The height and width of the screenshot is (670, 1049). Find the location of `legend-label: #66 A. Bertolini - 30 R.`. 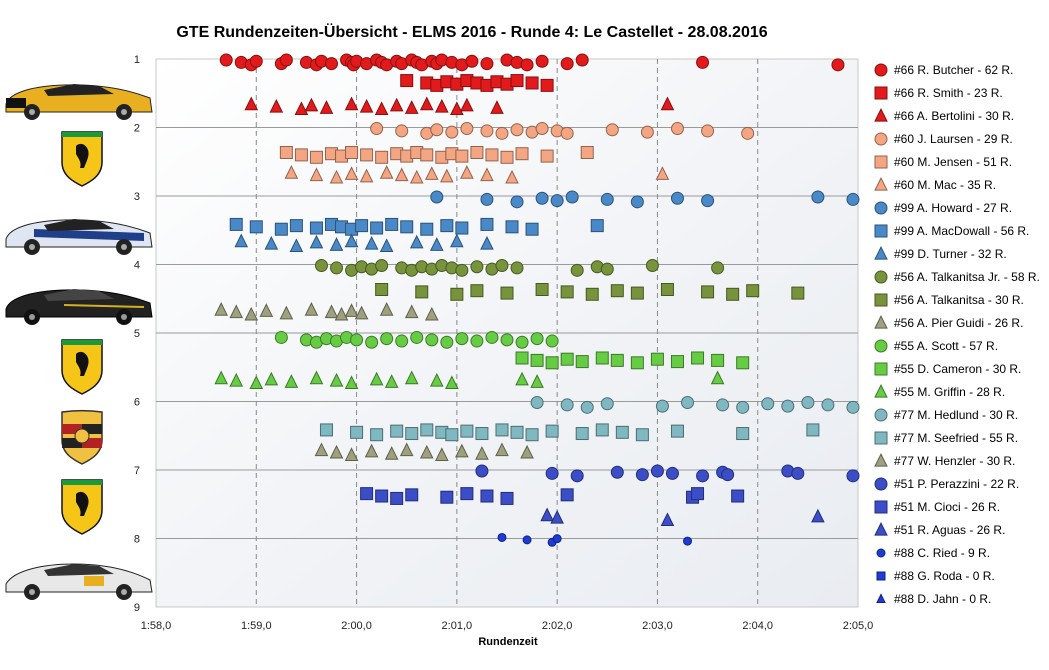

legend-label: #66 A. Bertolini - 30 R. is located at coordinates (954, 116).